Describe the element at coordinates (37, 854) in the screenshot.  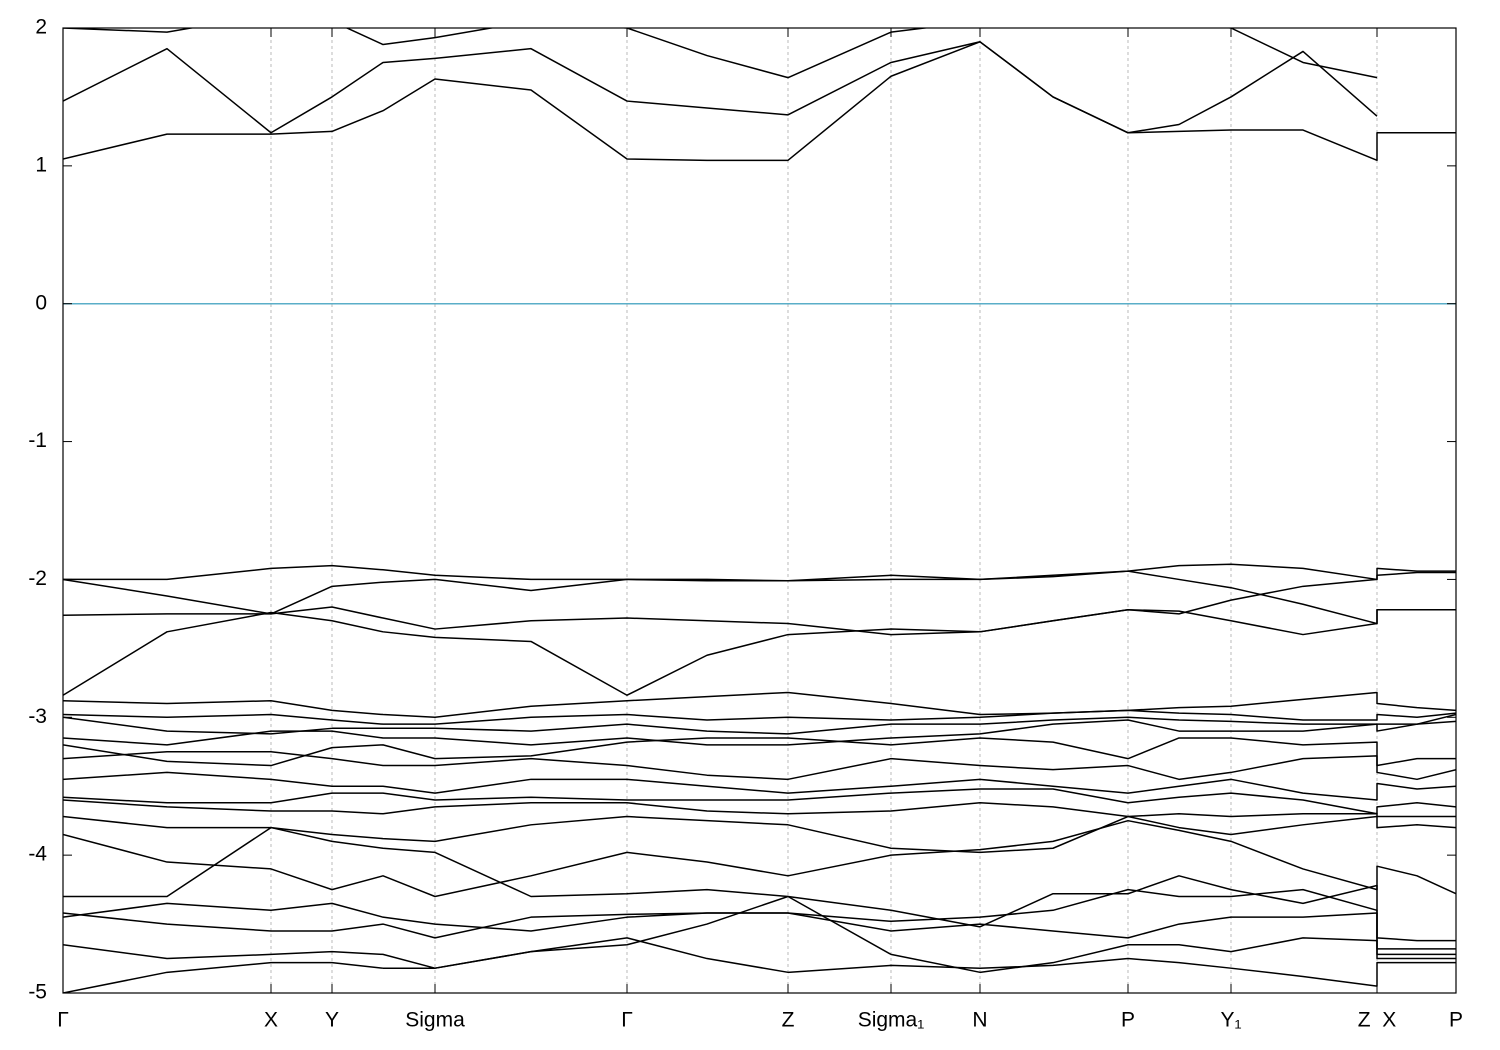
I see `y-tick-label: -4` at that location.